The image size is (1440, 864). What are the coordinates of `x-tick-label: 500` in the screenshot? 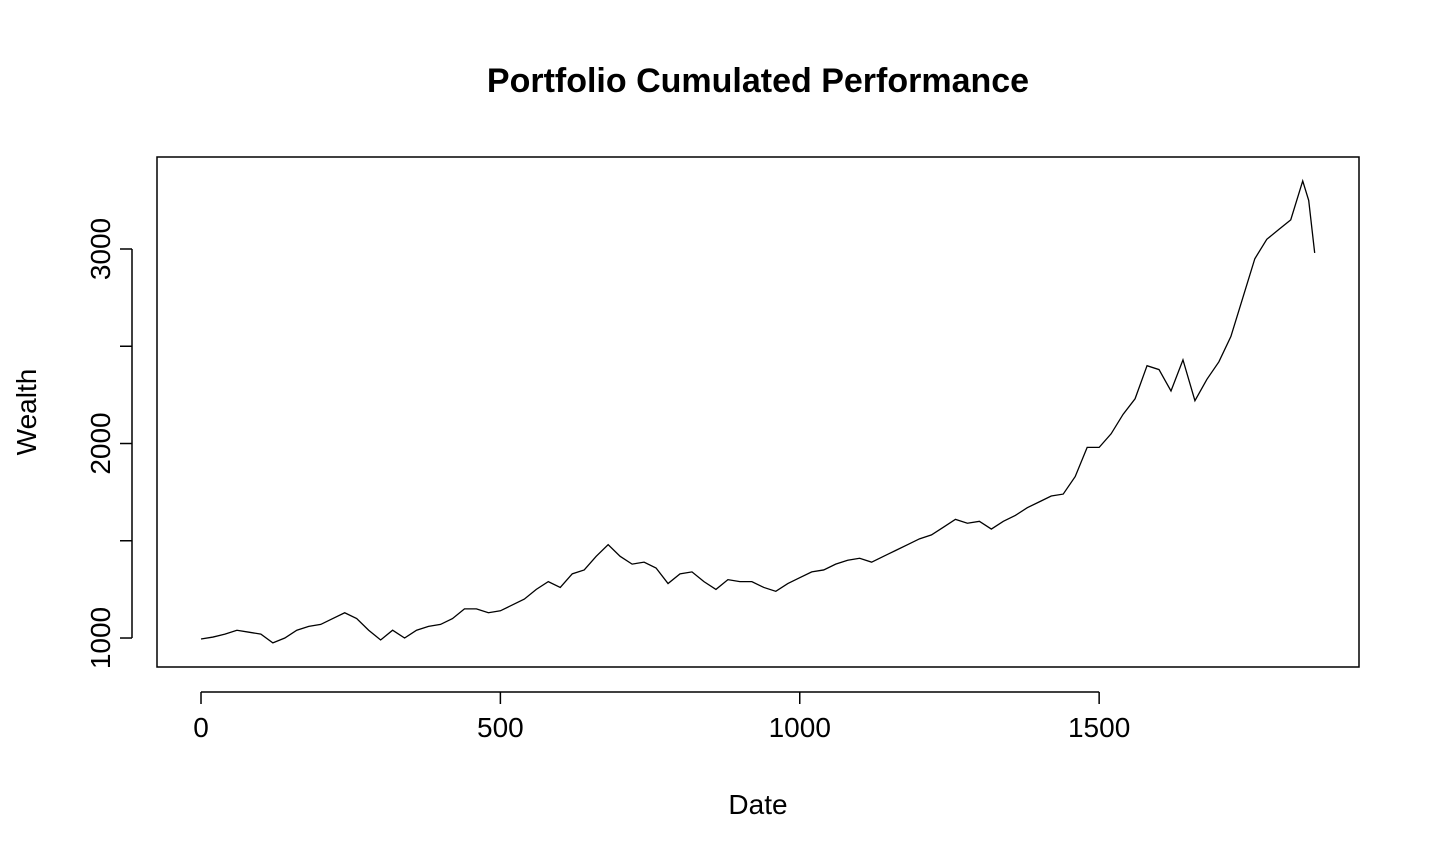 It's located at (500, 727).